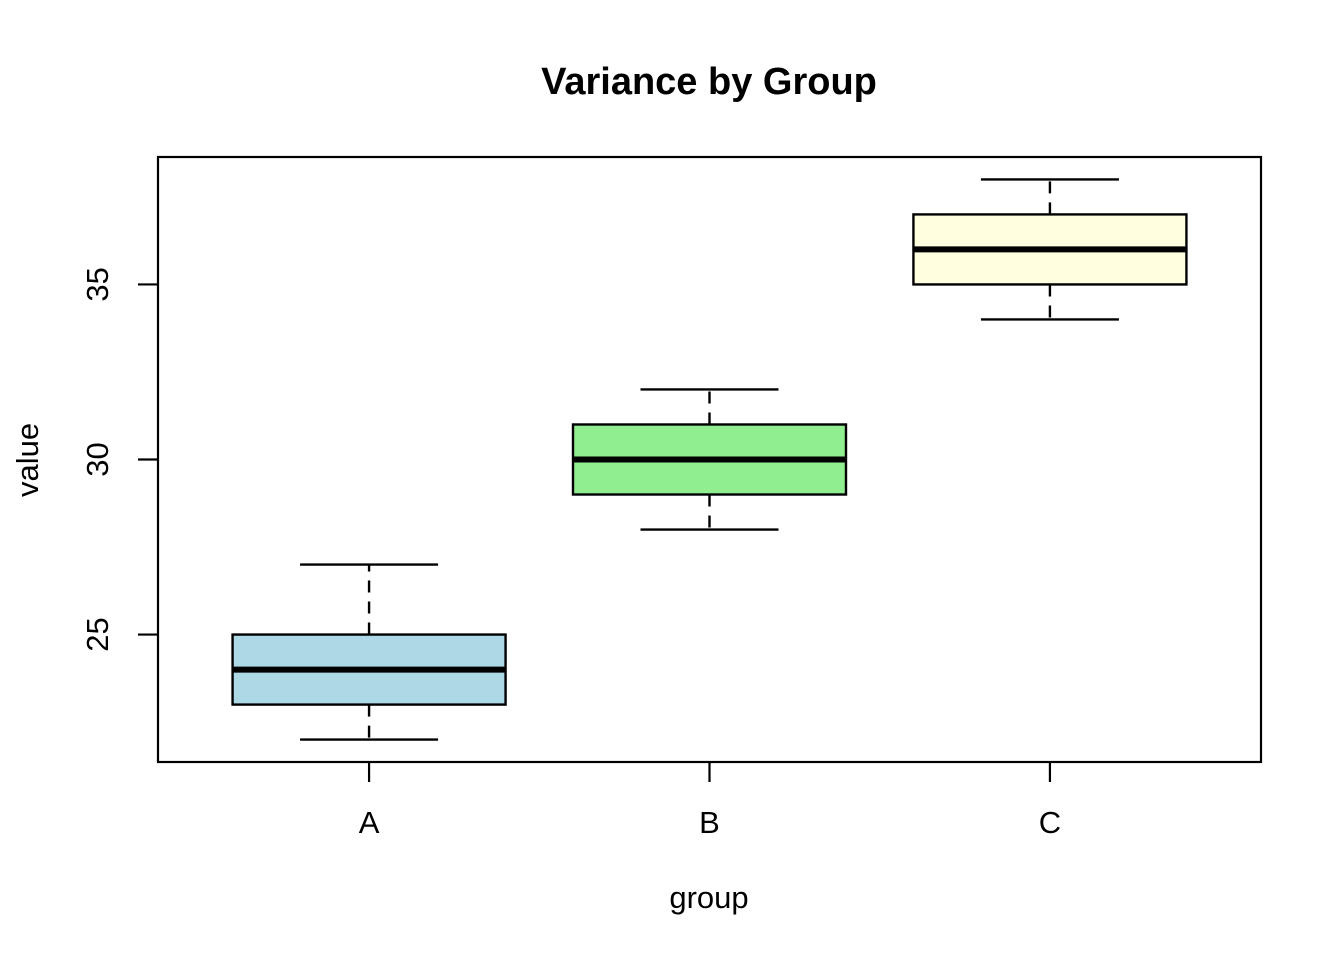 This screenshot has width=1344, height=960. I want to click on chart-title: Variance by Group, so click(709, 82).